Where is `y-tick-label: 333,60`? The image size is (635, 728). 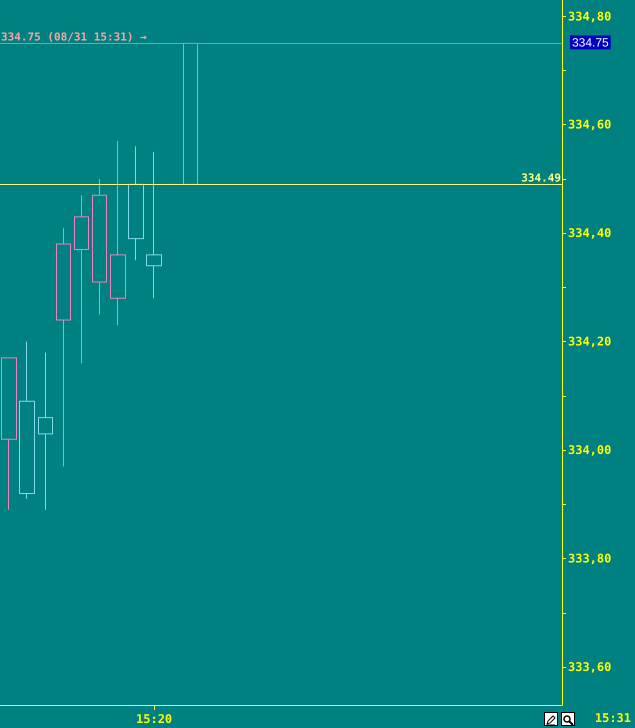
y-tick-label: 333,60 is located at coordinates (590, 667).